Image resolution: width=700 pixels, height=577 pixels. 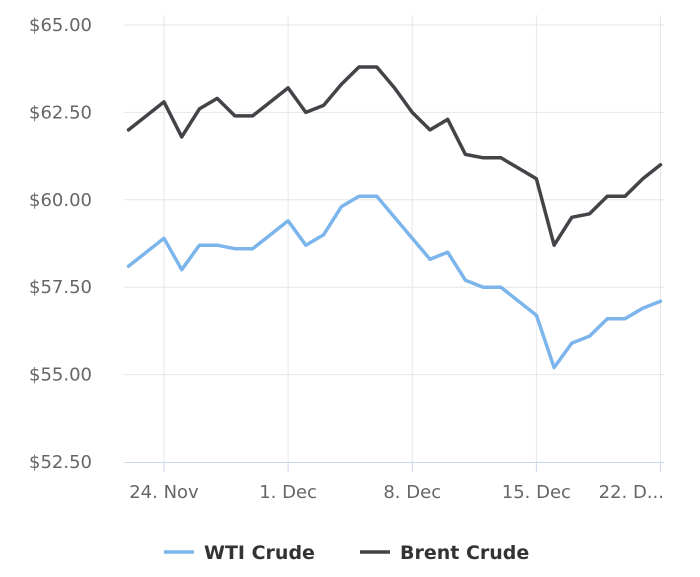 I want to click on x-tick-label: 15. Dec, so click(x=536, y=492).